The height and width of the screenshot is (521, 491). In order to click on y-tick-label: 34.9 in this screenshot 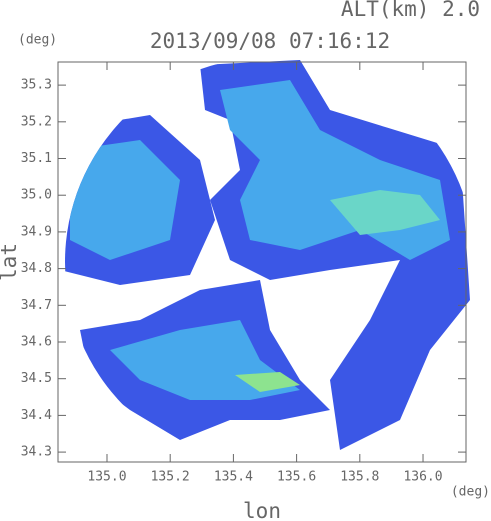, I will do `click(36, 231)`.